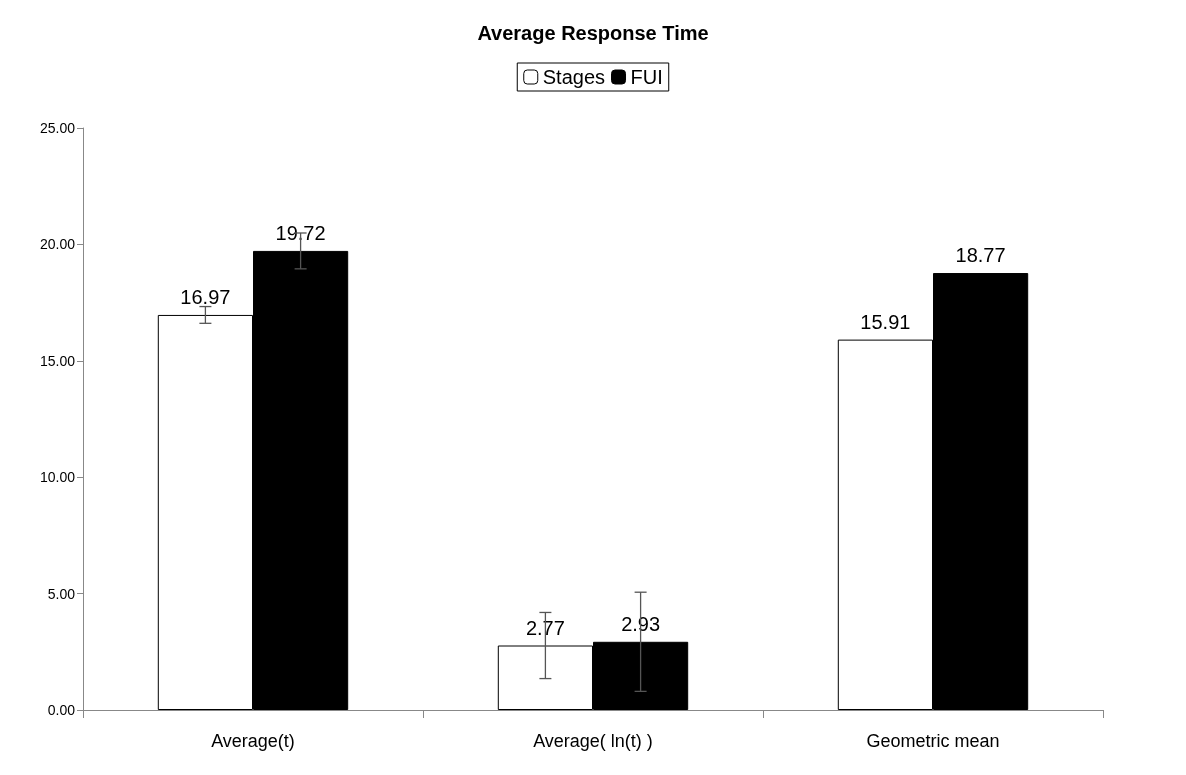  What do you see at coordinates (57, 477) in the screenshot?
I see `y-tick-label: 10.00` at bounding box center [57, 477].